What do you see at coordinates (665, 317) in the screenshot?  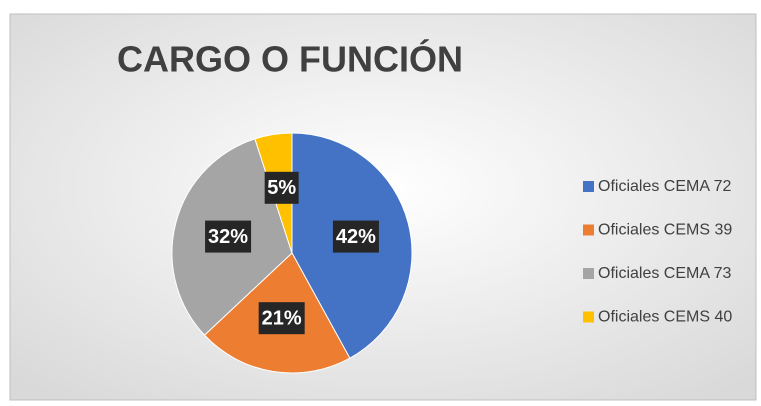 I see `legend-label: Oficiales CEMS 40` at bounding box center [665, 317].